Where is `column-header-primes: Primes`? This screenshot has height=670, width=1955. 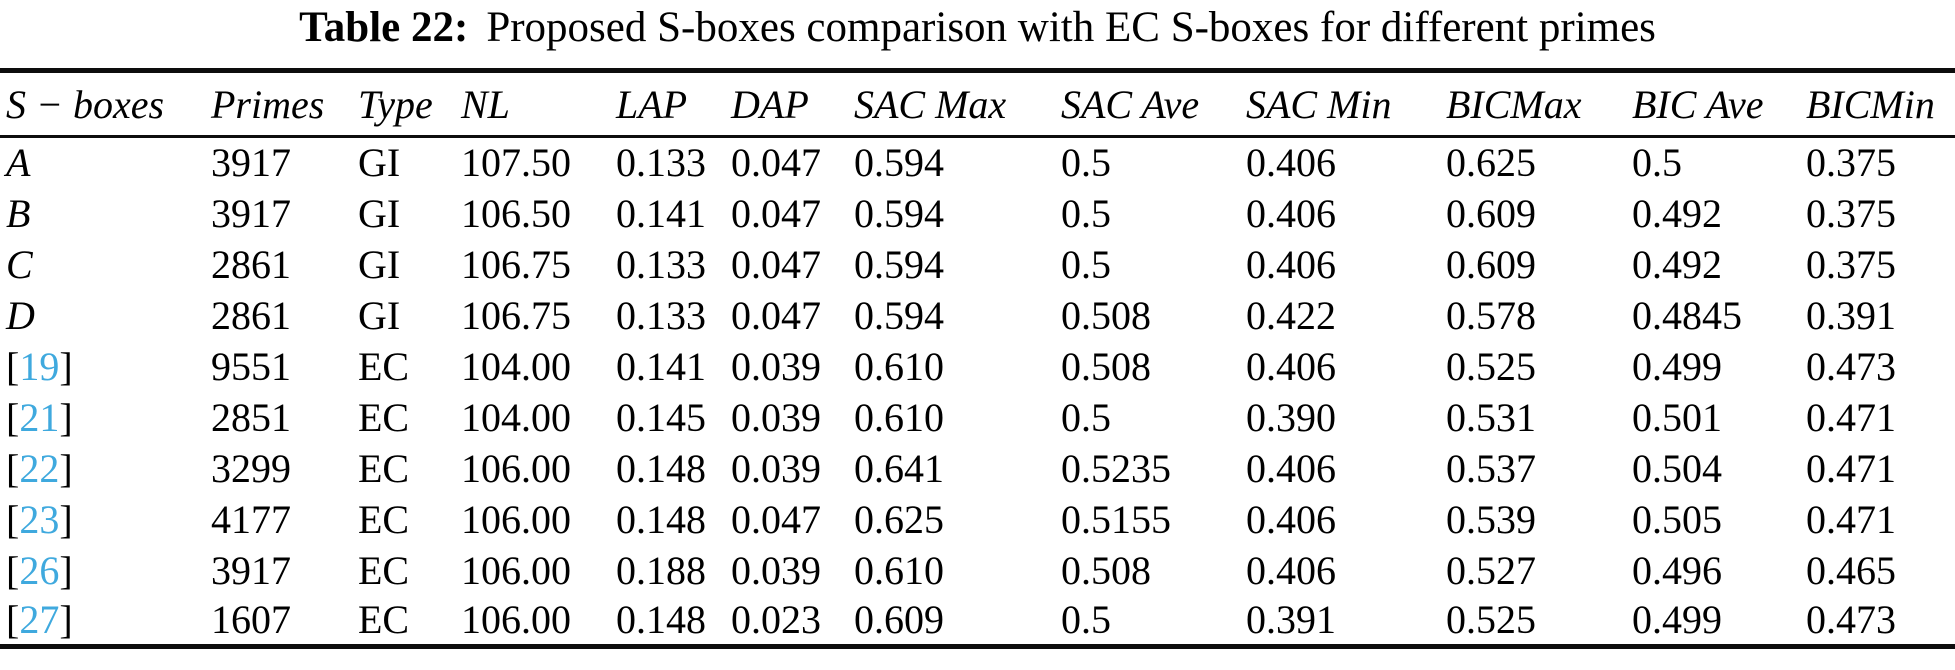 column-header-primes: Primes is located at coordinates (268, 104).